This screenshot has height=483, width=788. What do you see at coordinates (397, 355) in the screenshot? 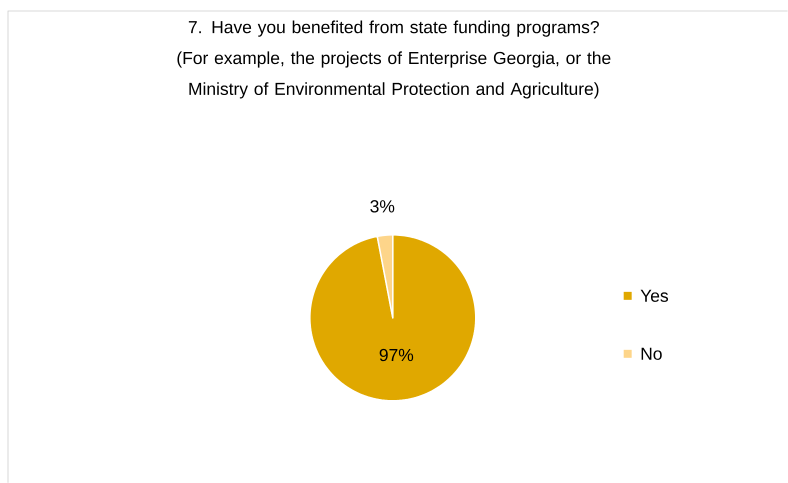
I see `data-label: 97%` at bounding box center [397, 355].